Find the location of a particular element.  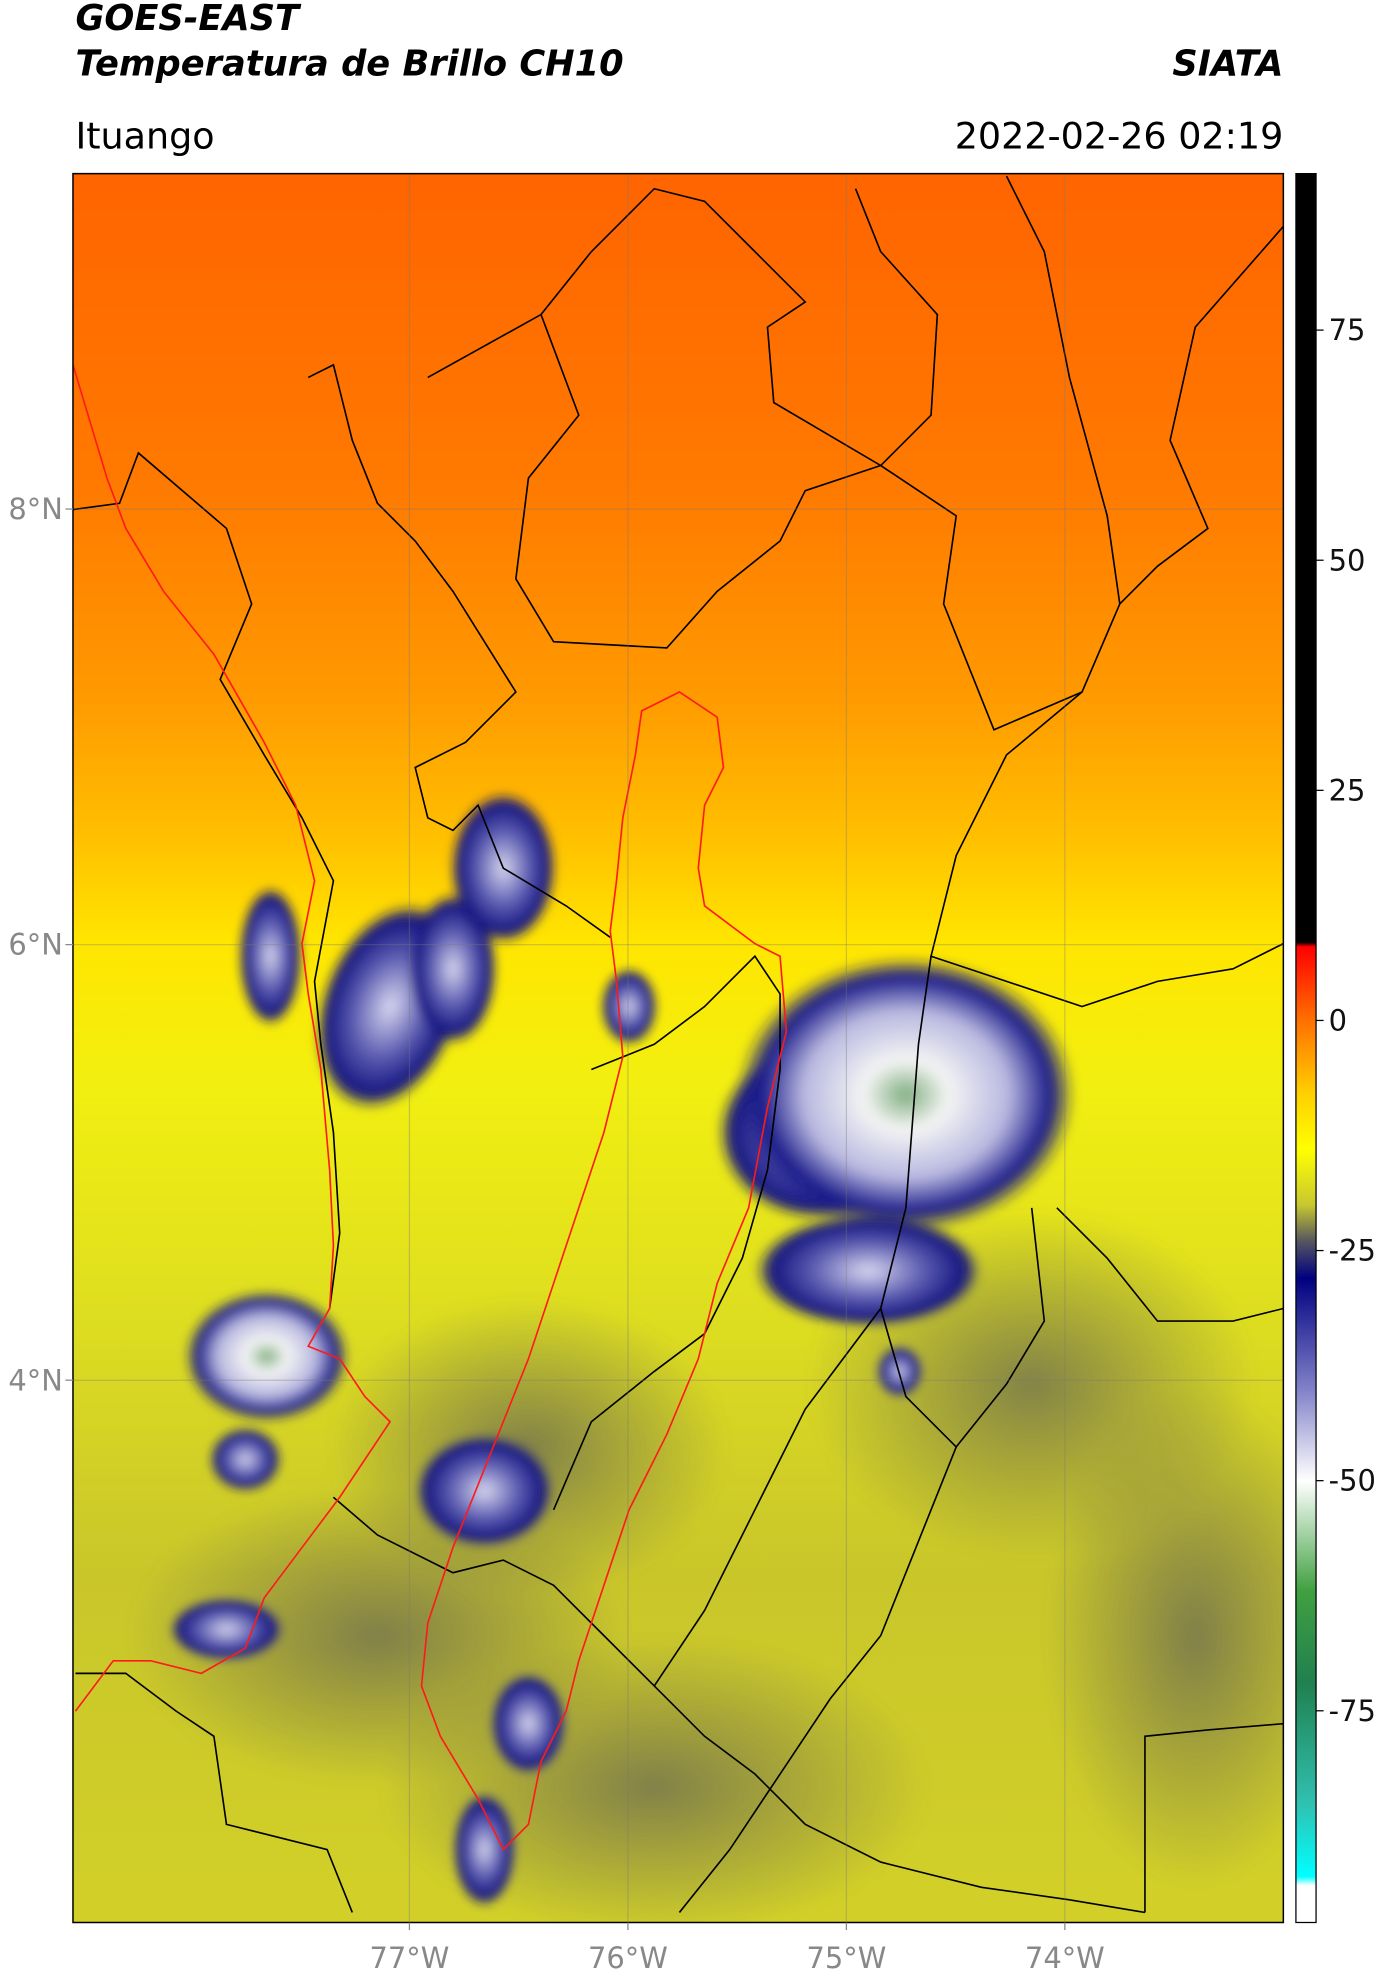

colorbar-label: -25 is located at coordinates (1352, 1251).